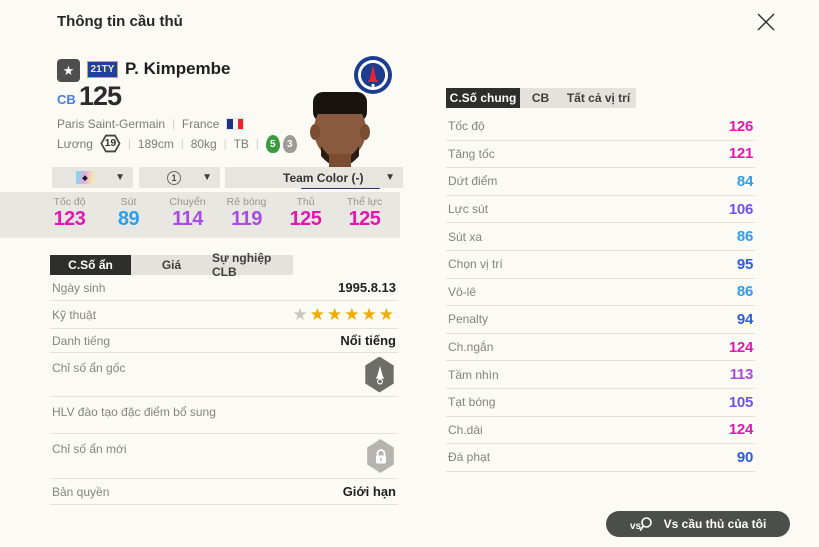  What do you see at coordinates (224, 375) in the screenshot?
I see `row-hidden-stat-original: Chỉ số ẩn gốc` at bounding box center [224, 375].